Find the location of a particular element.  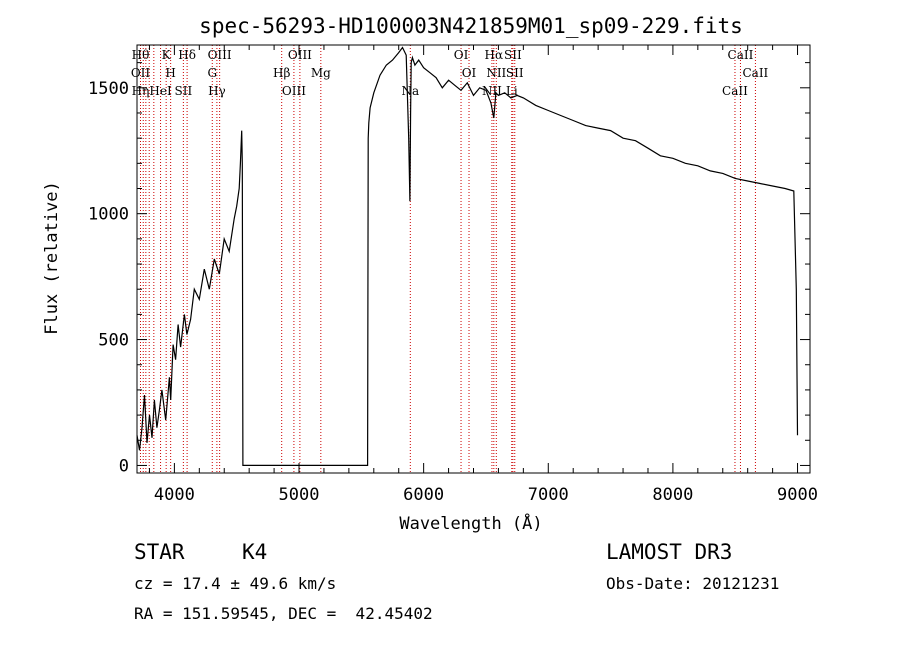

x-tick-label: 7000 is located at coordinates (548, 495).